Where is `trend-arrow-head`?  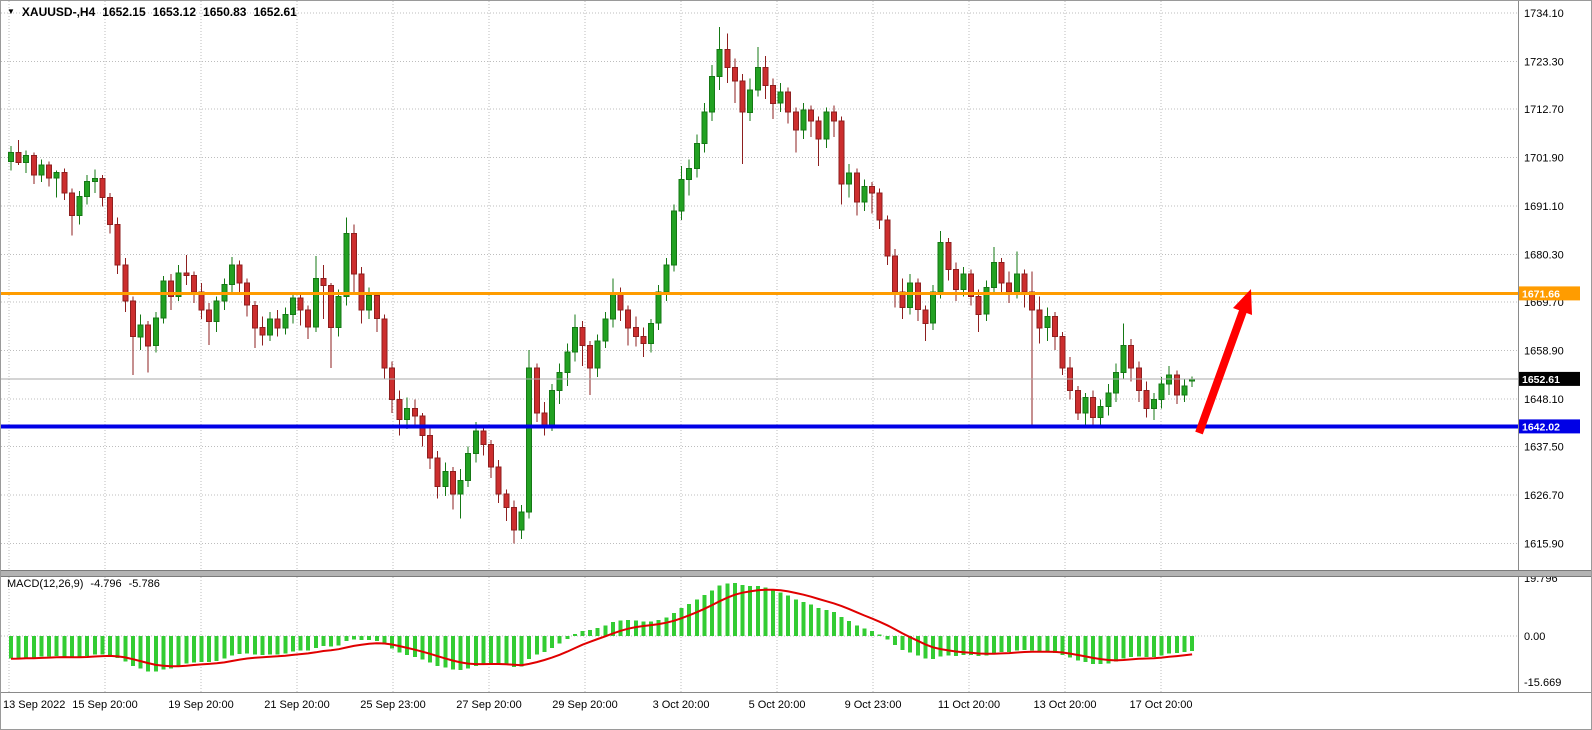
trend-arrow-head is located at coordinates (1242, 302).